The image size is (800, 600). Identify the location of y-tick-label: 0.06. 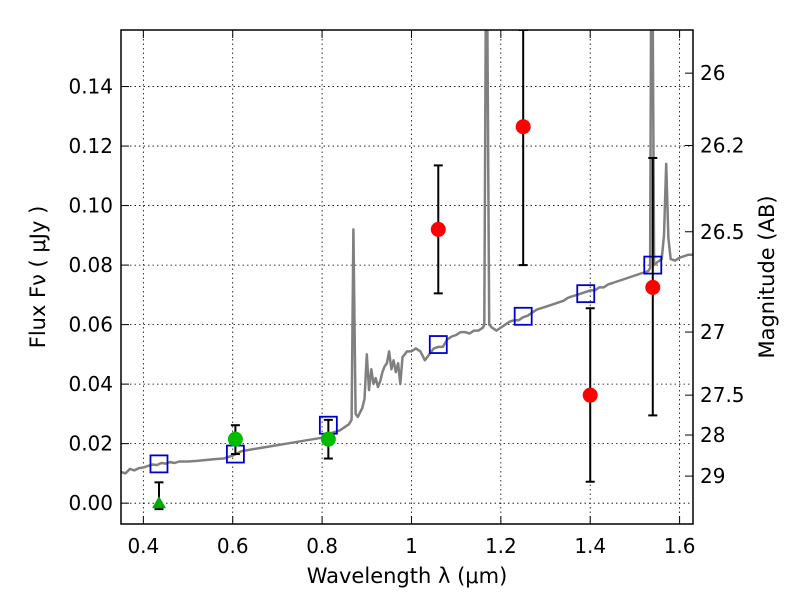
(90, 325).